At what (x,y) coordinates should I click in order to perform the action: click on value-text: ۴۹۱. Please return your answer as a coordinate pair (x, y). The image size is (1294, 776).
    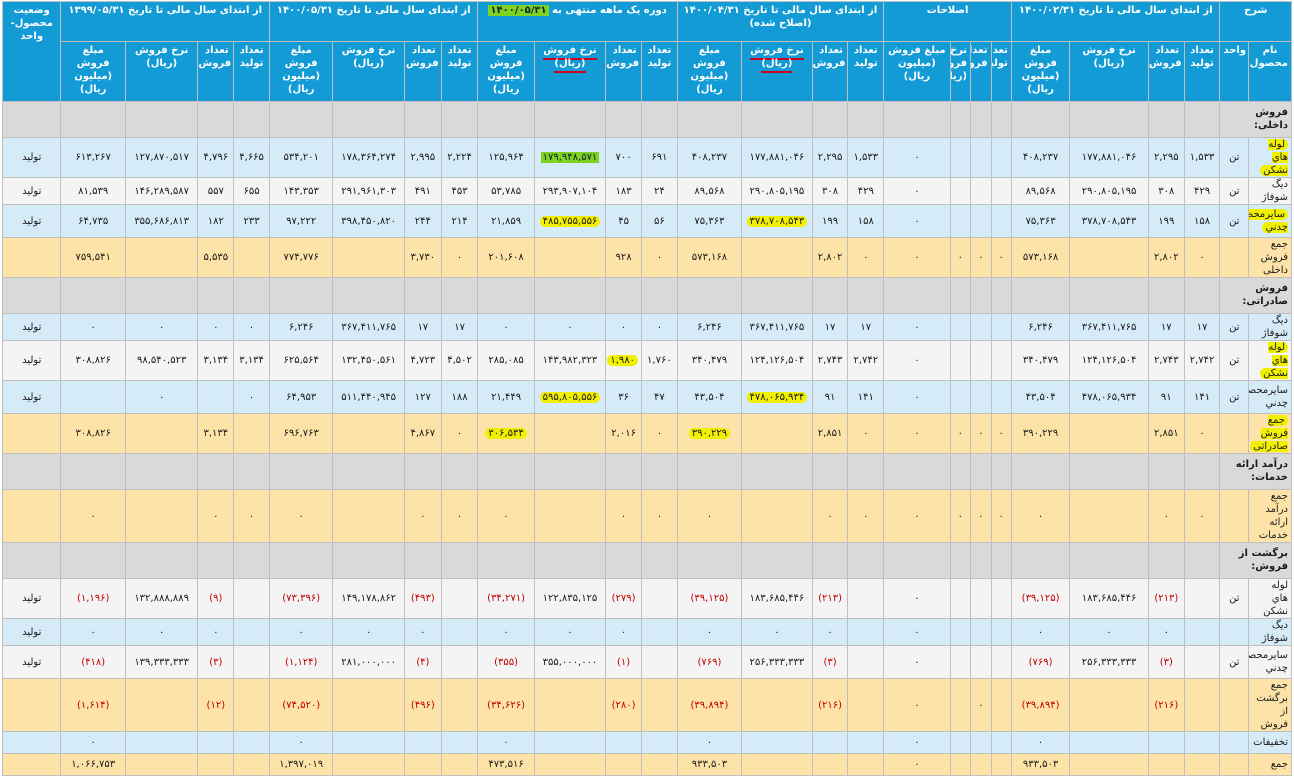
    Looking at the image, I should click on (422, 191).